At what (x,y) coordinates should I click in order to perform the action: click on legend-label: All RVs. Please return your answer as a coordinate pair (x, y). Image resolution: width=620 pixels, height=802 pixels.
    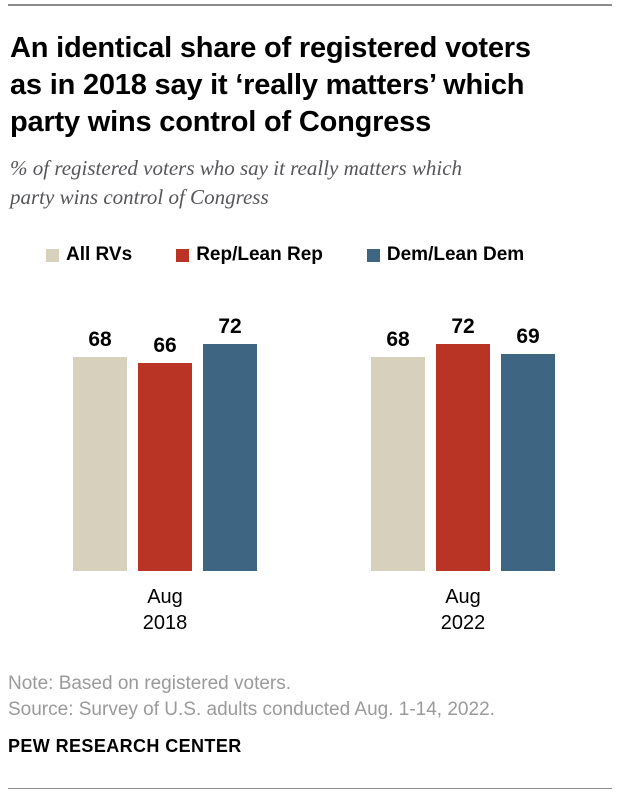
    Looking at the image, I should click on (99, 254).